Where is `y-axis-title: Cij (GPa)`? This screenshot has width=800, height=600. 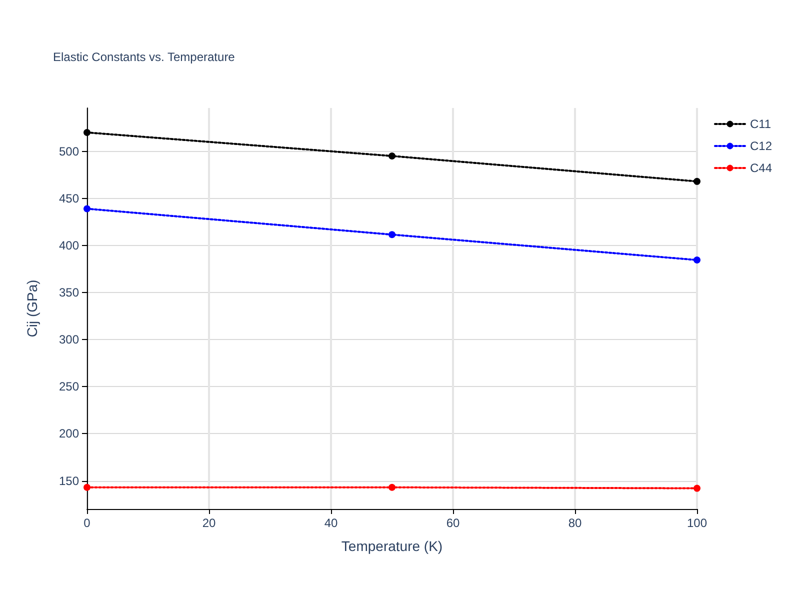 y-axis-title: Cij (GPa) is located at coordinates (32, 309).